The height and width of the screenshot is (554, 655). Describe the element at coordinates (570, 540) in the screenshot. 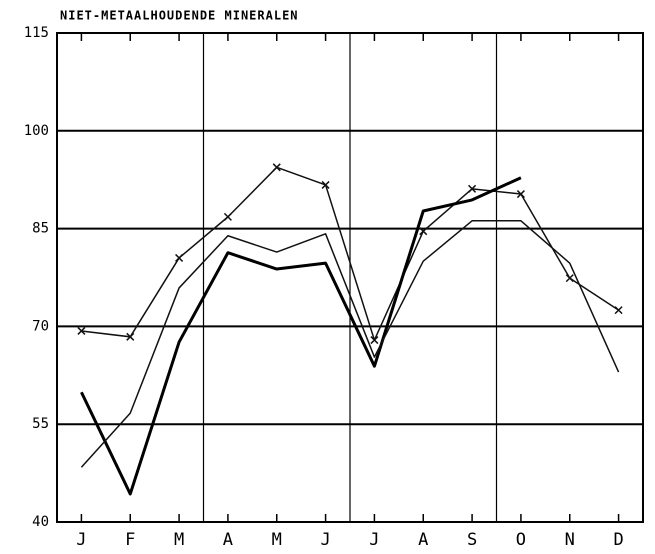

I see `x-tick-label: N` at that location.